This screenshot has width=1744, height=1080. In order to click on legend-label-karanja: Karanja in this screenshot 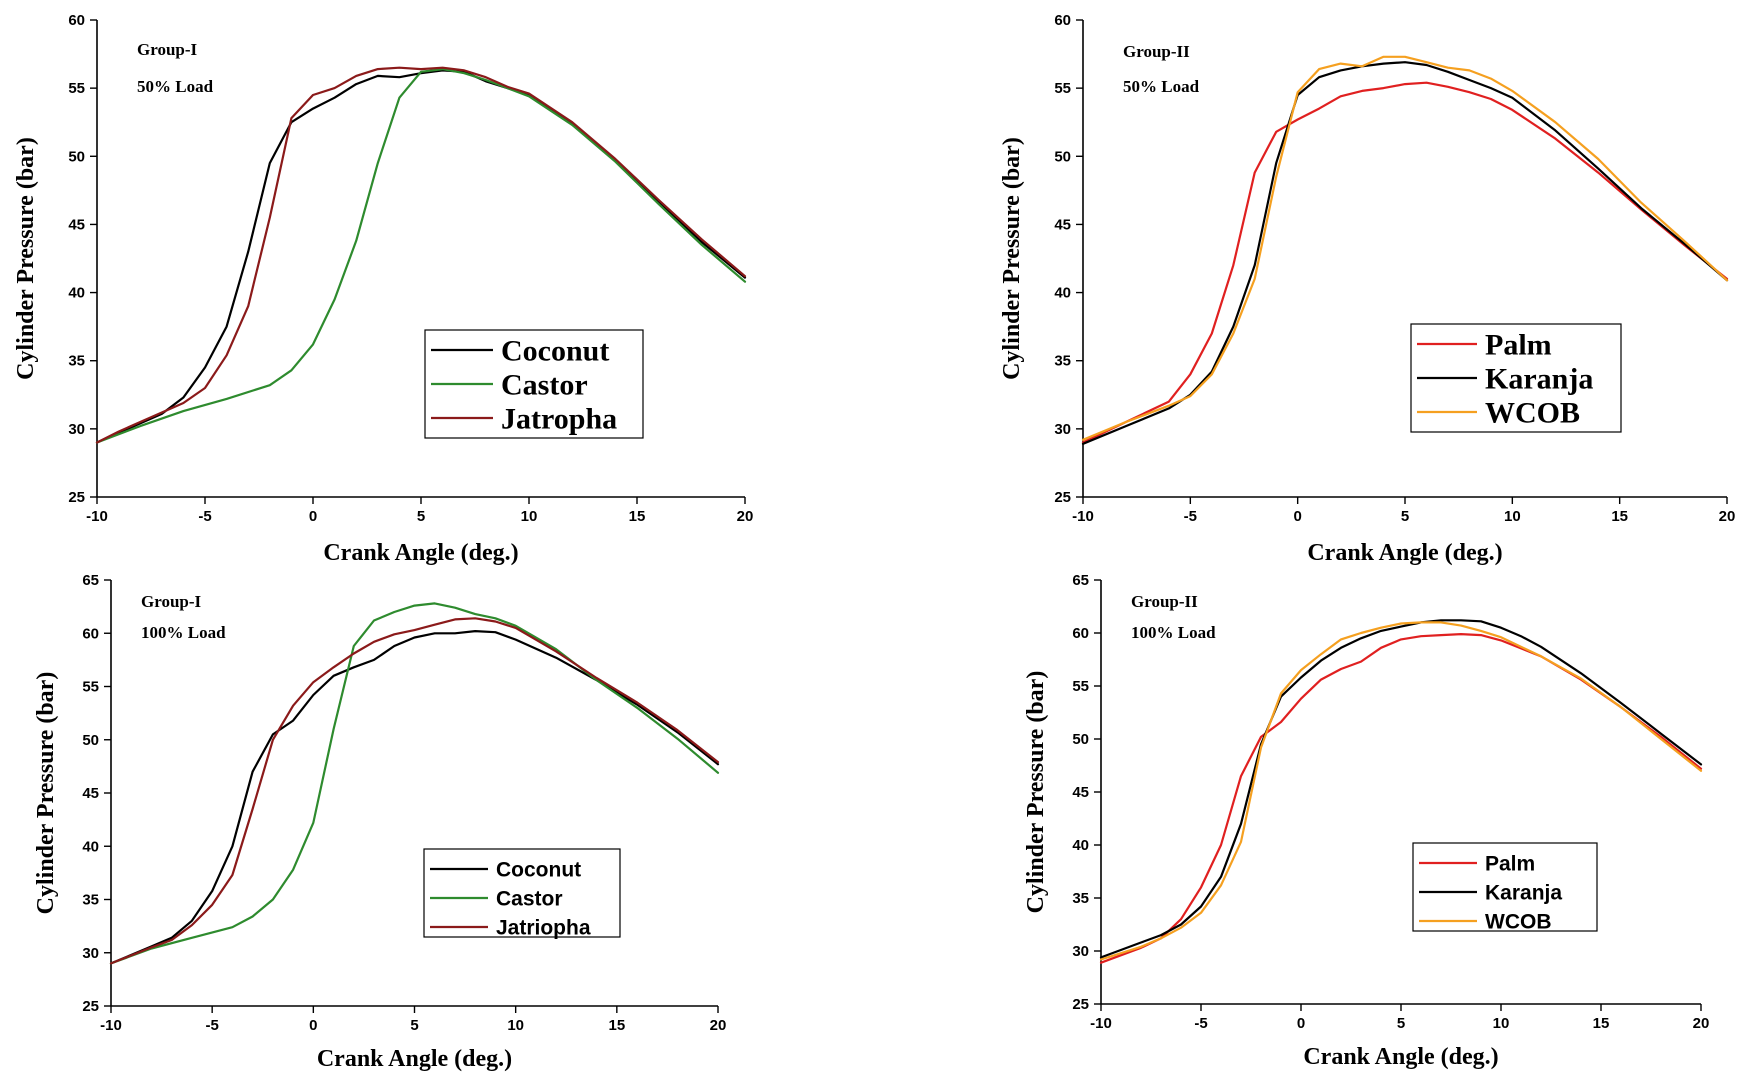, I will do `click(1523, 892)`.